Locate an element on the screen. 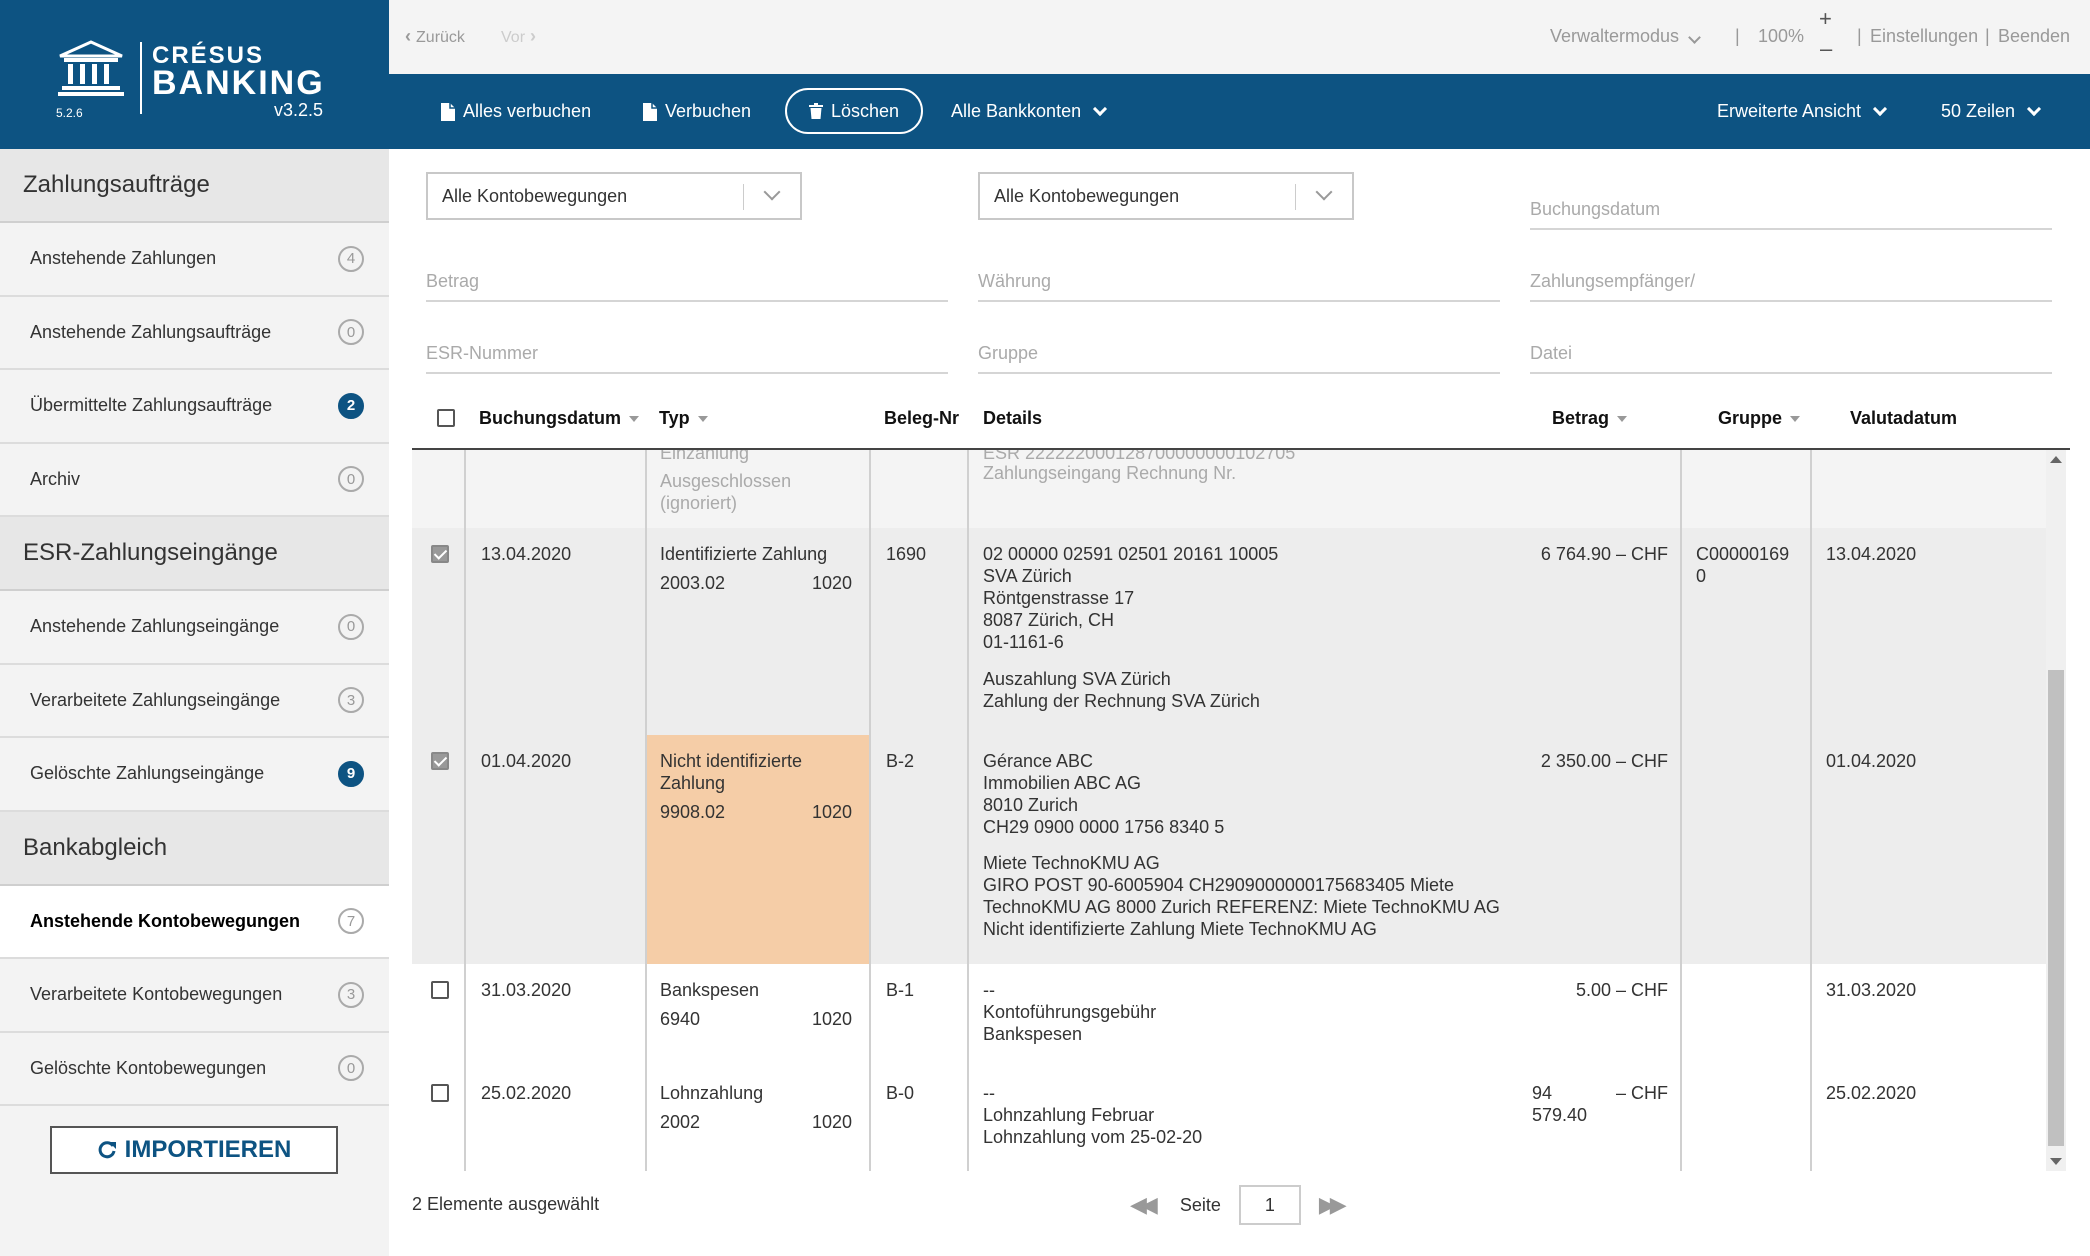  header-booking-date: Buchungsdatum is located at coordinates (559, 418).